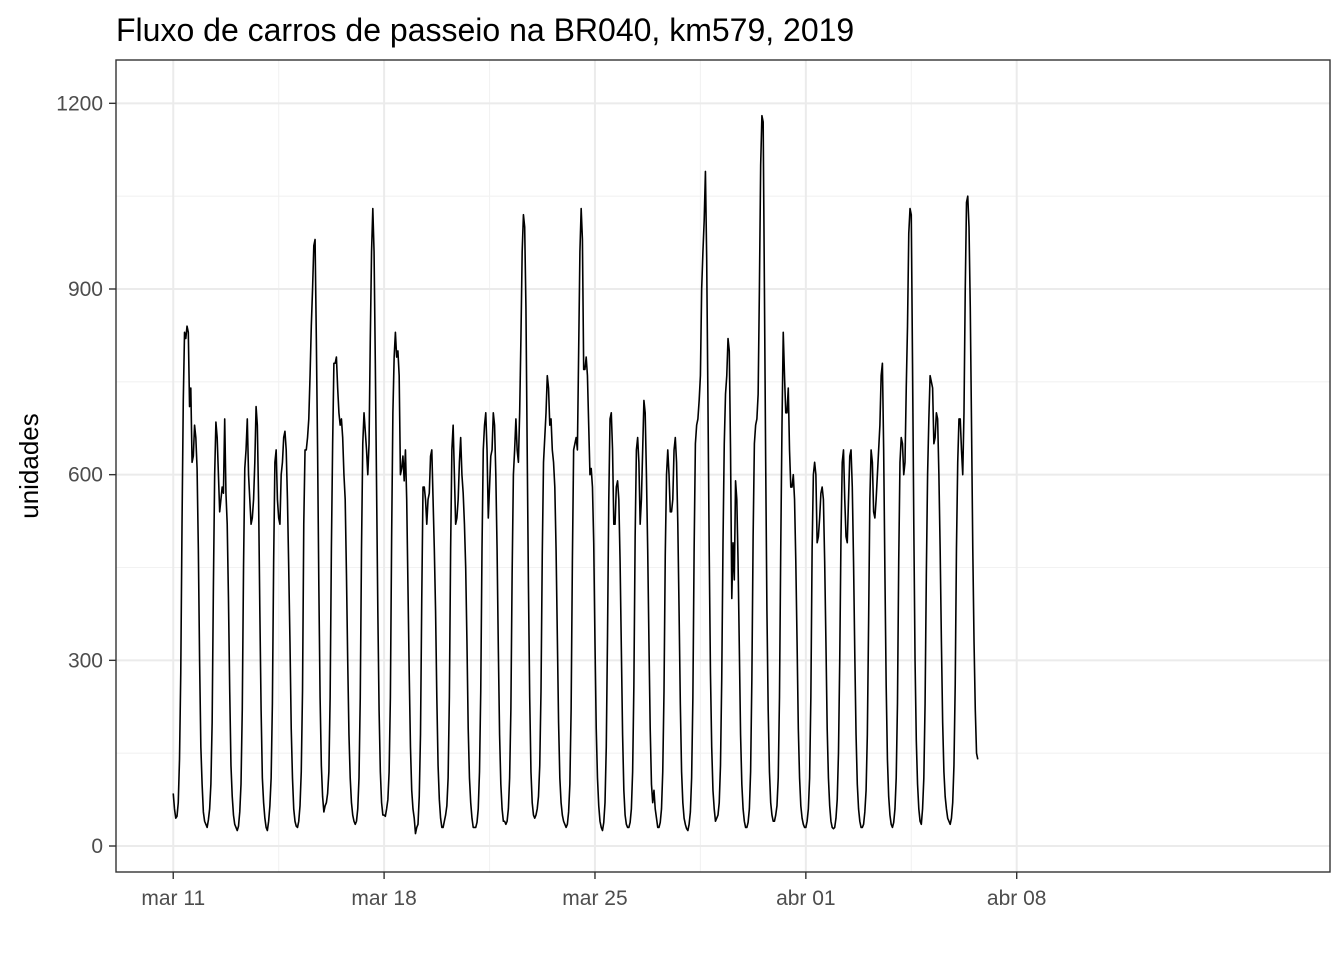 This screenshot has width=1344, height=960. I want to click on x-axis: mar 11 mar 18 mar 25 abr 01 abr 08, so click(593, 891).